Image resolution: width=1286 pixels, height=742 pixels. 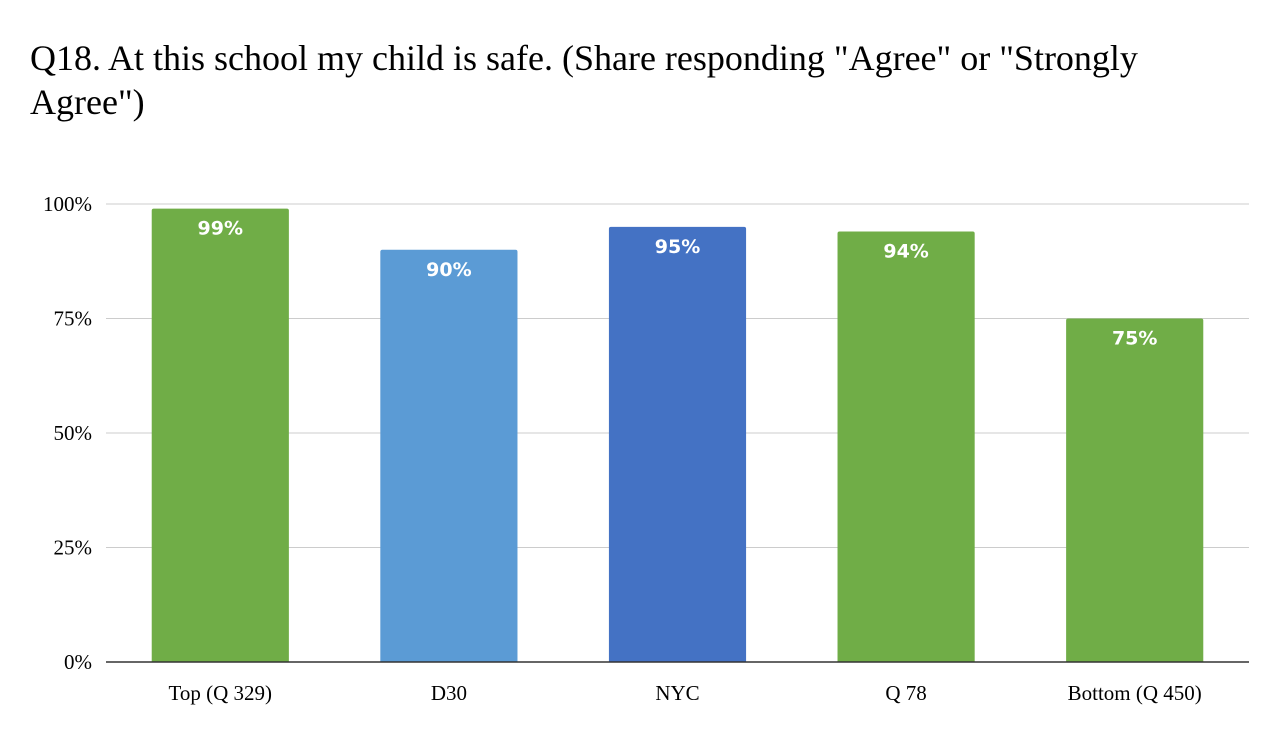 What do you see at coordinates (1135, 693) in the screenshot?
I see `x-tick-label: Bottom (Q 450)` at bounding box center [1135, 693].